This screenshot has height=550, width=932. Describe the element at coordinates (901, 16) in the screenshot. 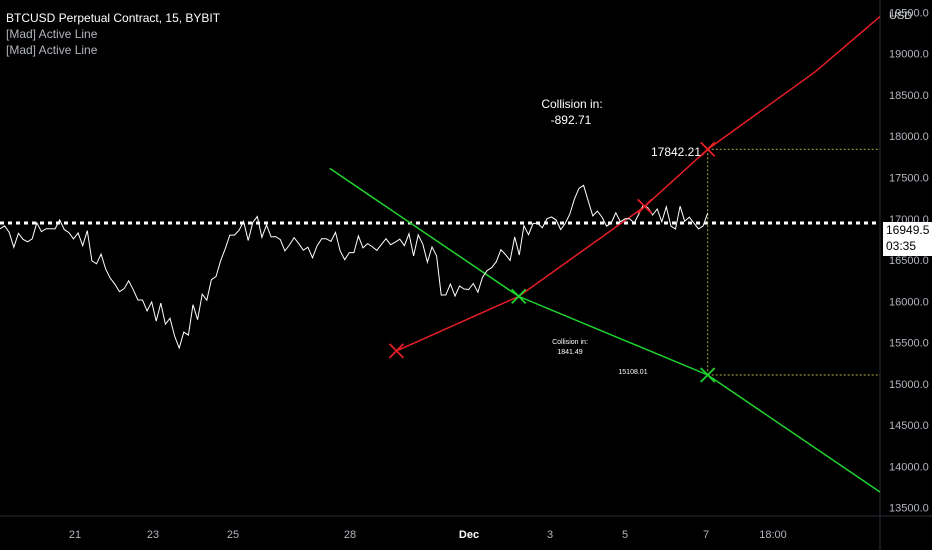

I see `currency-label: USD` at that location.